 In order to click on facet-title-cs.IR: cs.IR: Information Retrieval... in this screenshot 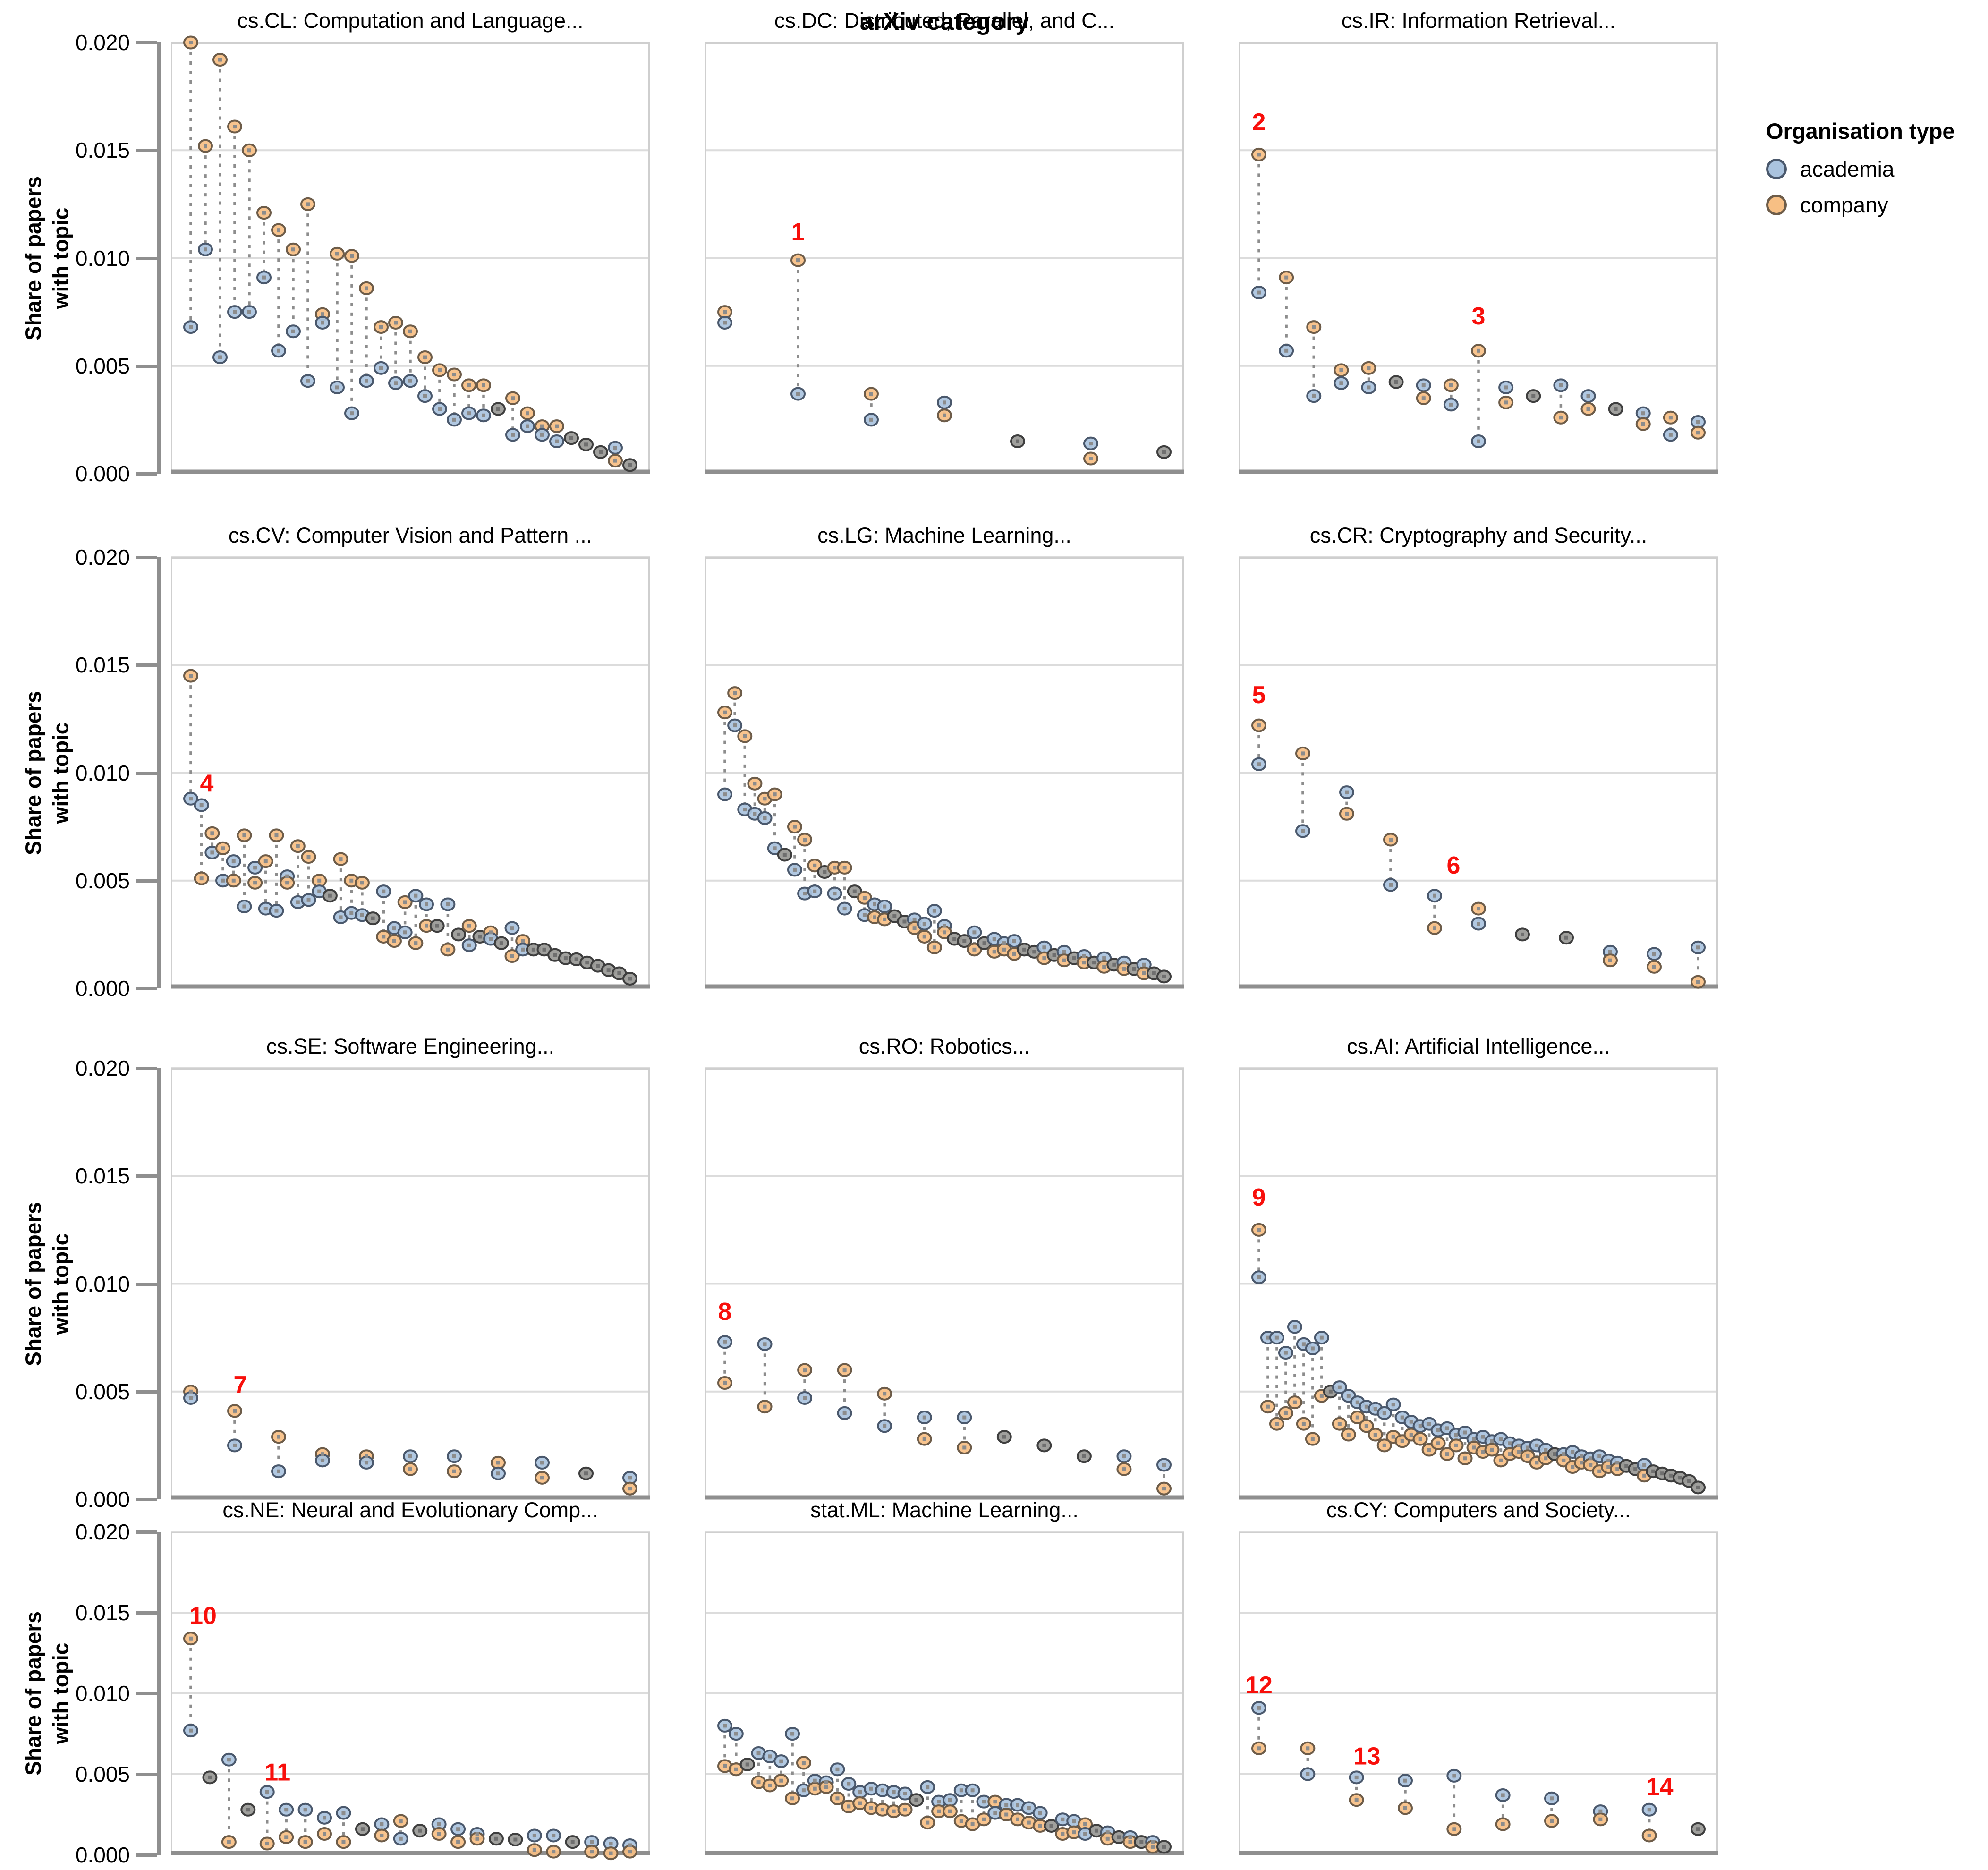, I will do `click(1478, 20)`.